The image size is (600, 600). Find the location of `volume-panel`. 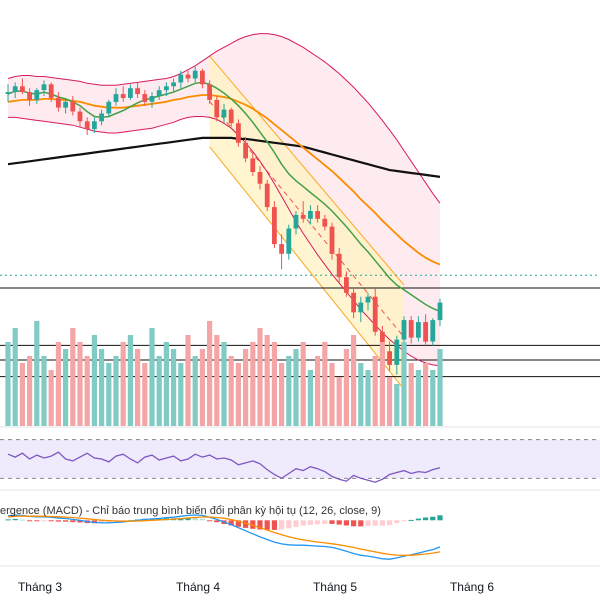

volume-panel is located at coordinates (224, 373).